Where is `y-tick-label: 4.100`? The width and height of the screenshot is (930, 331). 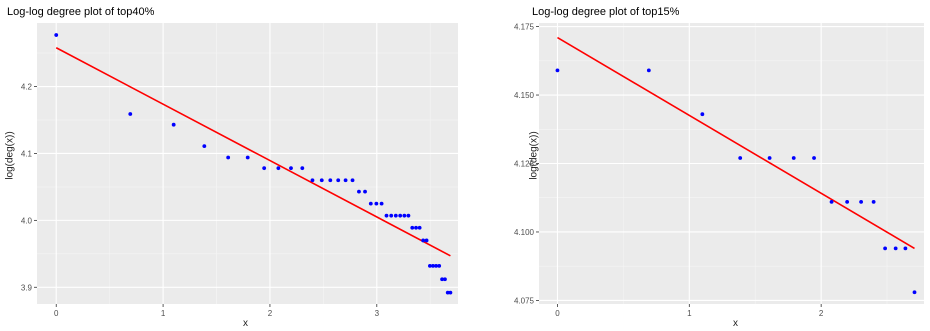 y-tick-label: 4.100 is located at coordinates (524, 232).